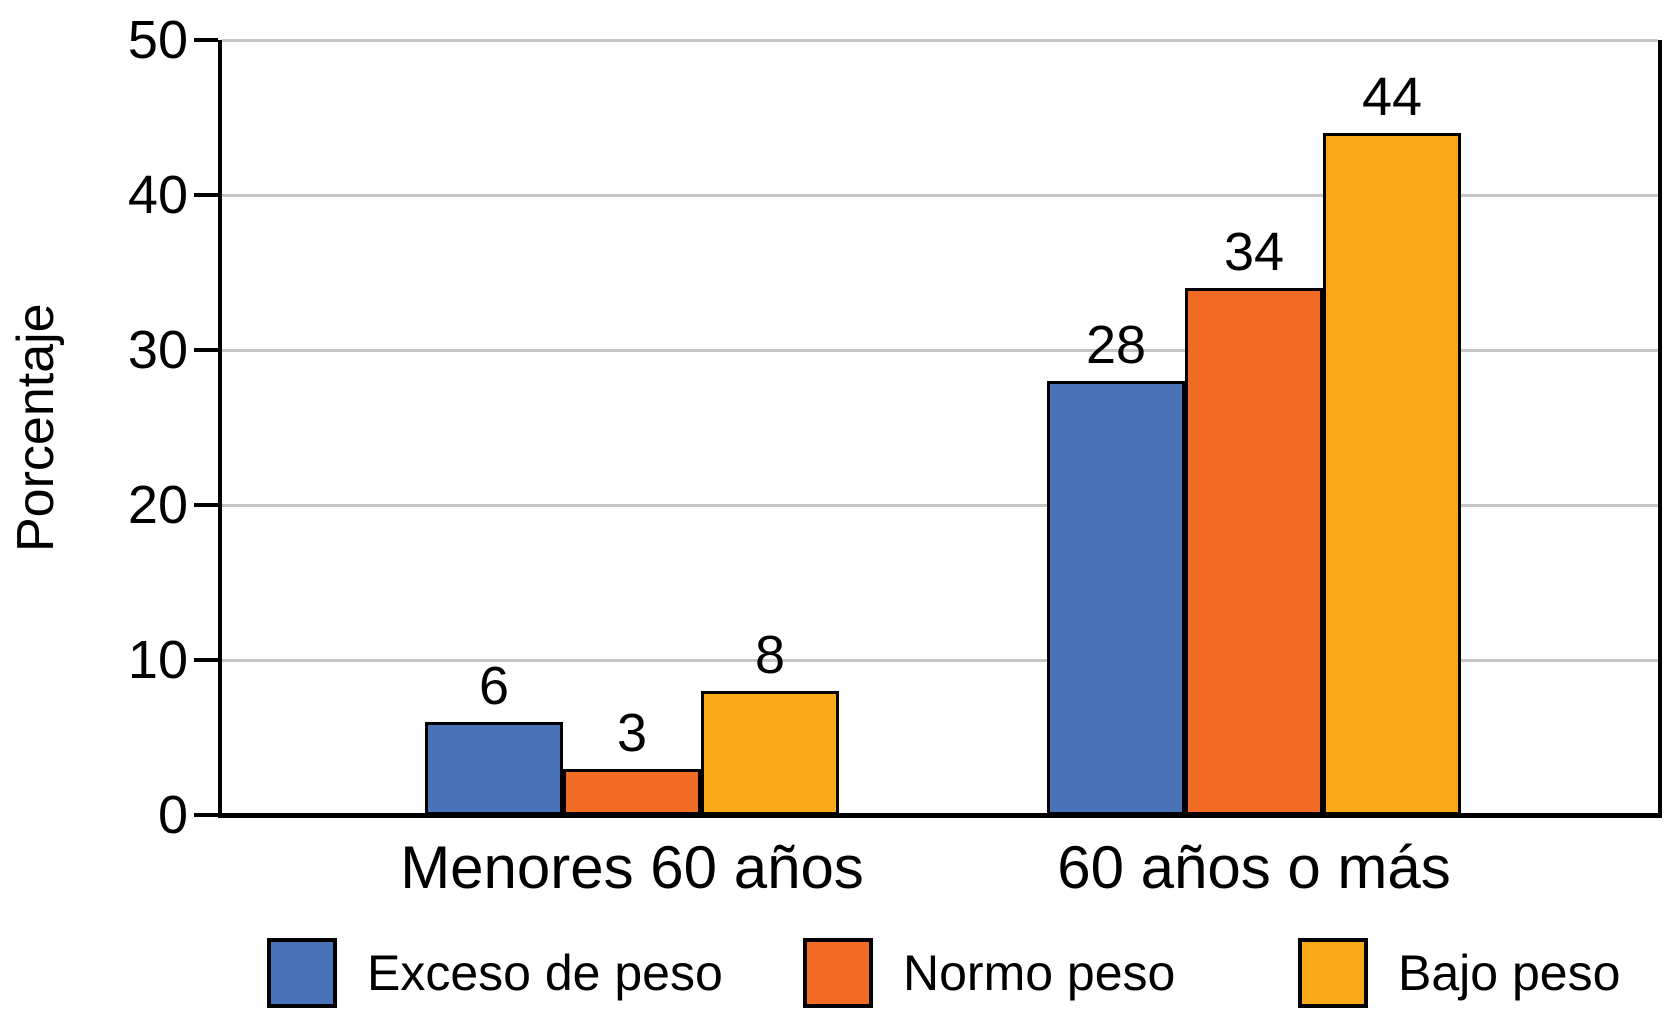 The height and width of the screenshot is (1024, 1669). I want to click on y-tick-label: 50, so click(157, 40).